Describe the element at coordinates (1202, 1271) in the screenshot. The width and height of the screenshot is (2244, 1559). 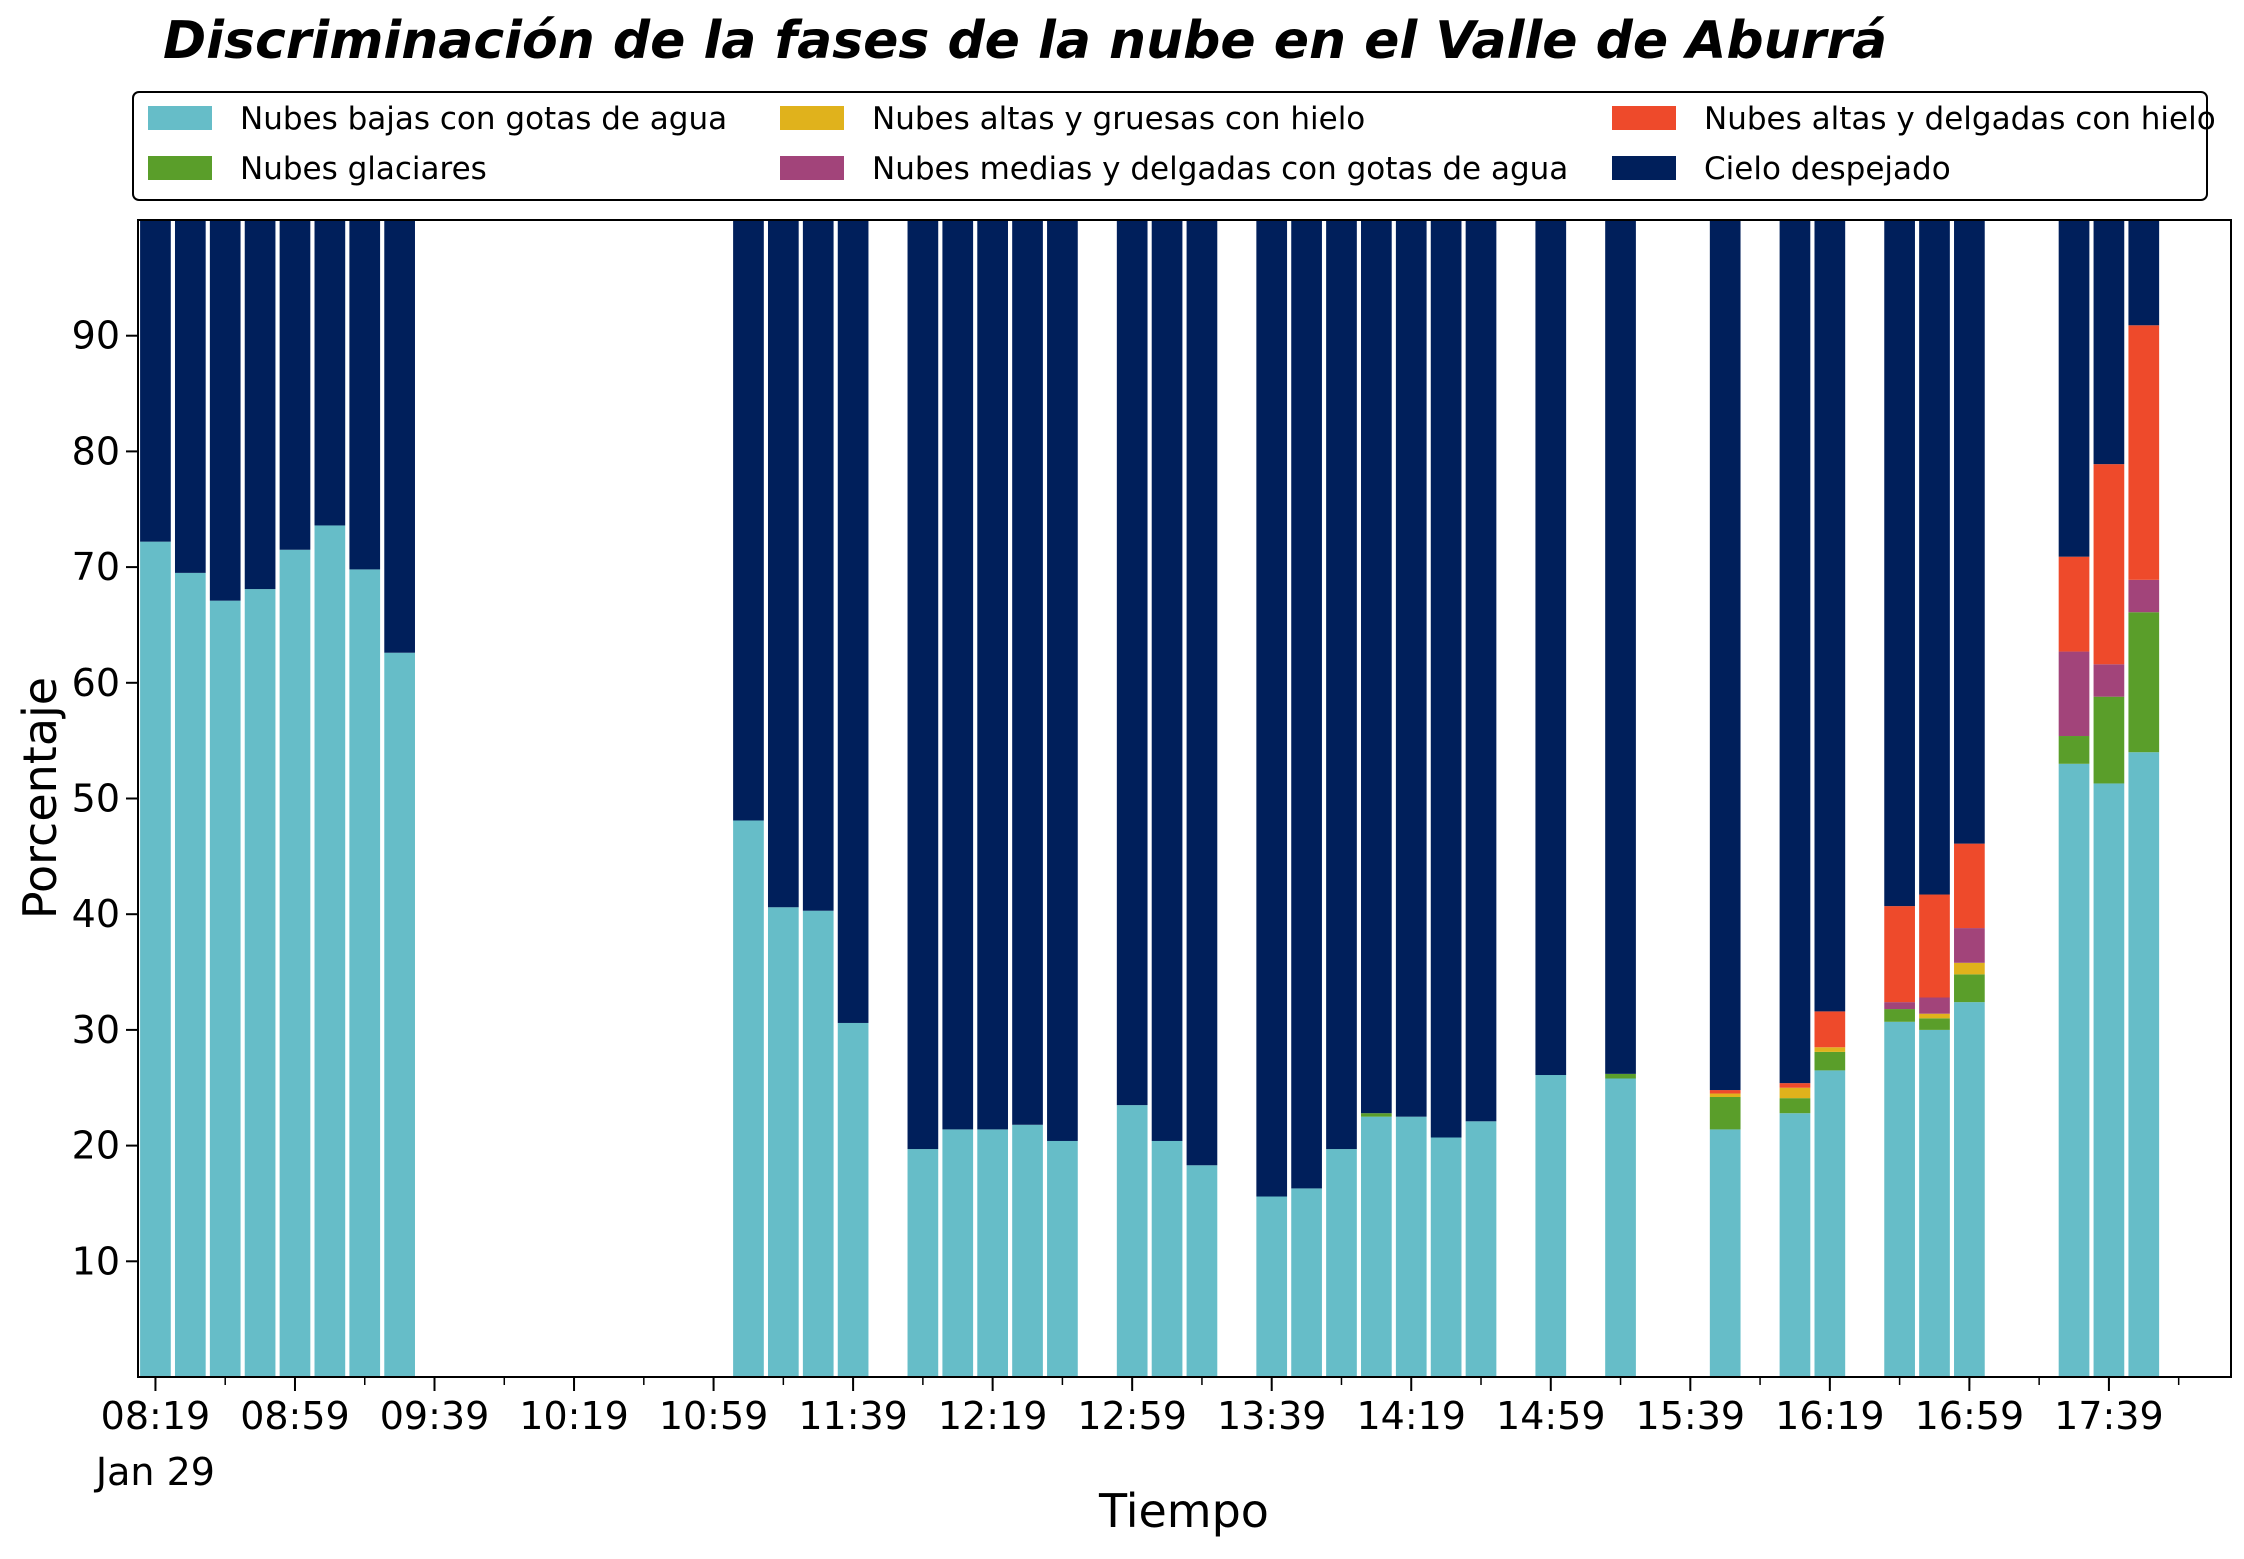
I see `bar-1319-low-water` at that location.